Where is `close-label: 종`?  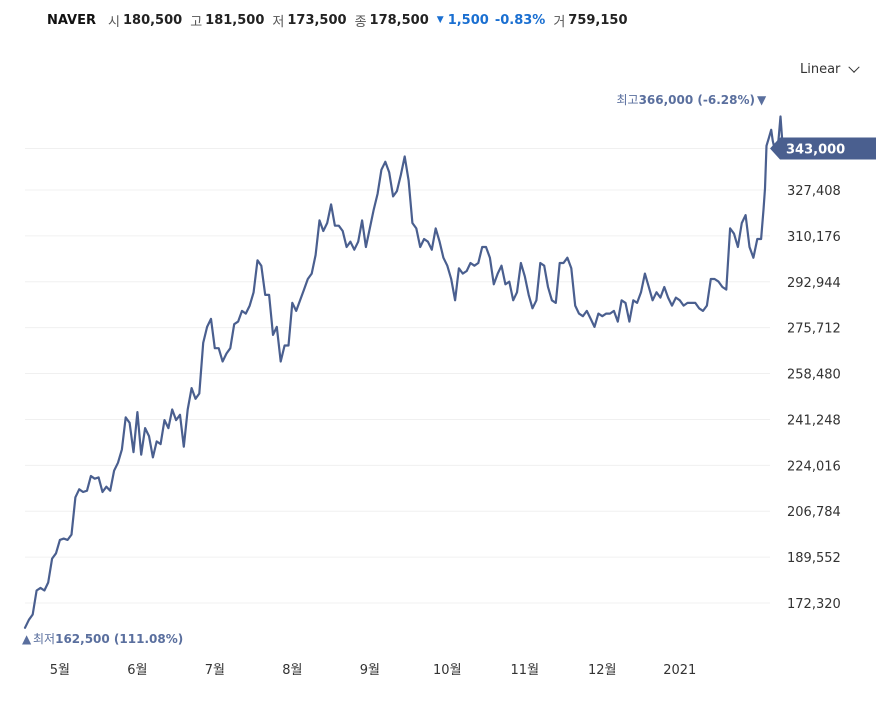
close-label: 종 is located at coordinates (360, 22).